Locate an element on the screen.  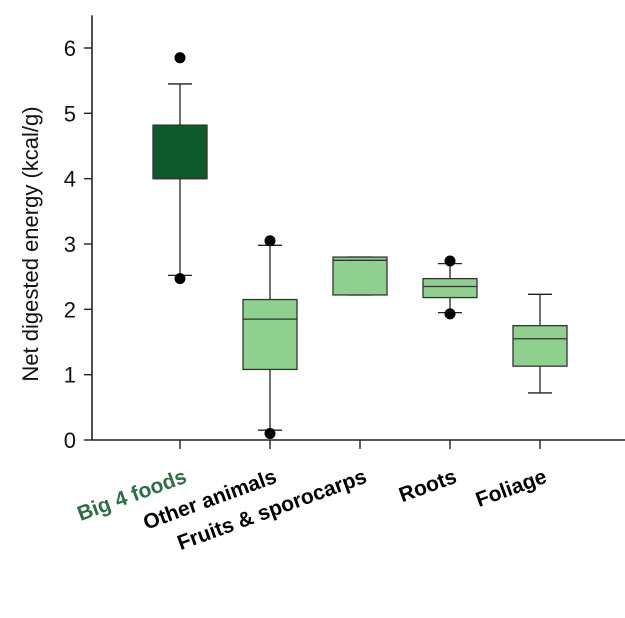
y-tick-label: 0 is located at coordinates (70, 440).